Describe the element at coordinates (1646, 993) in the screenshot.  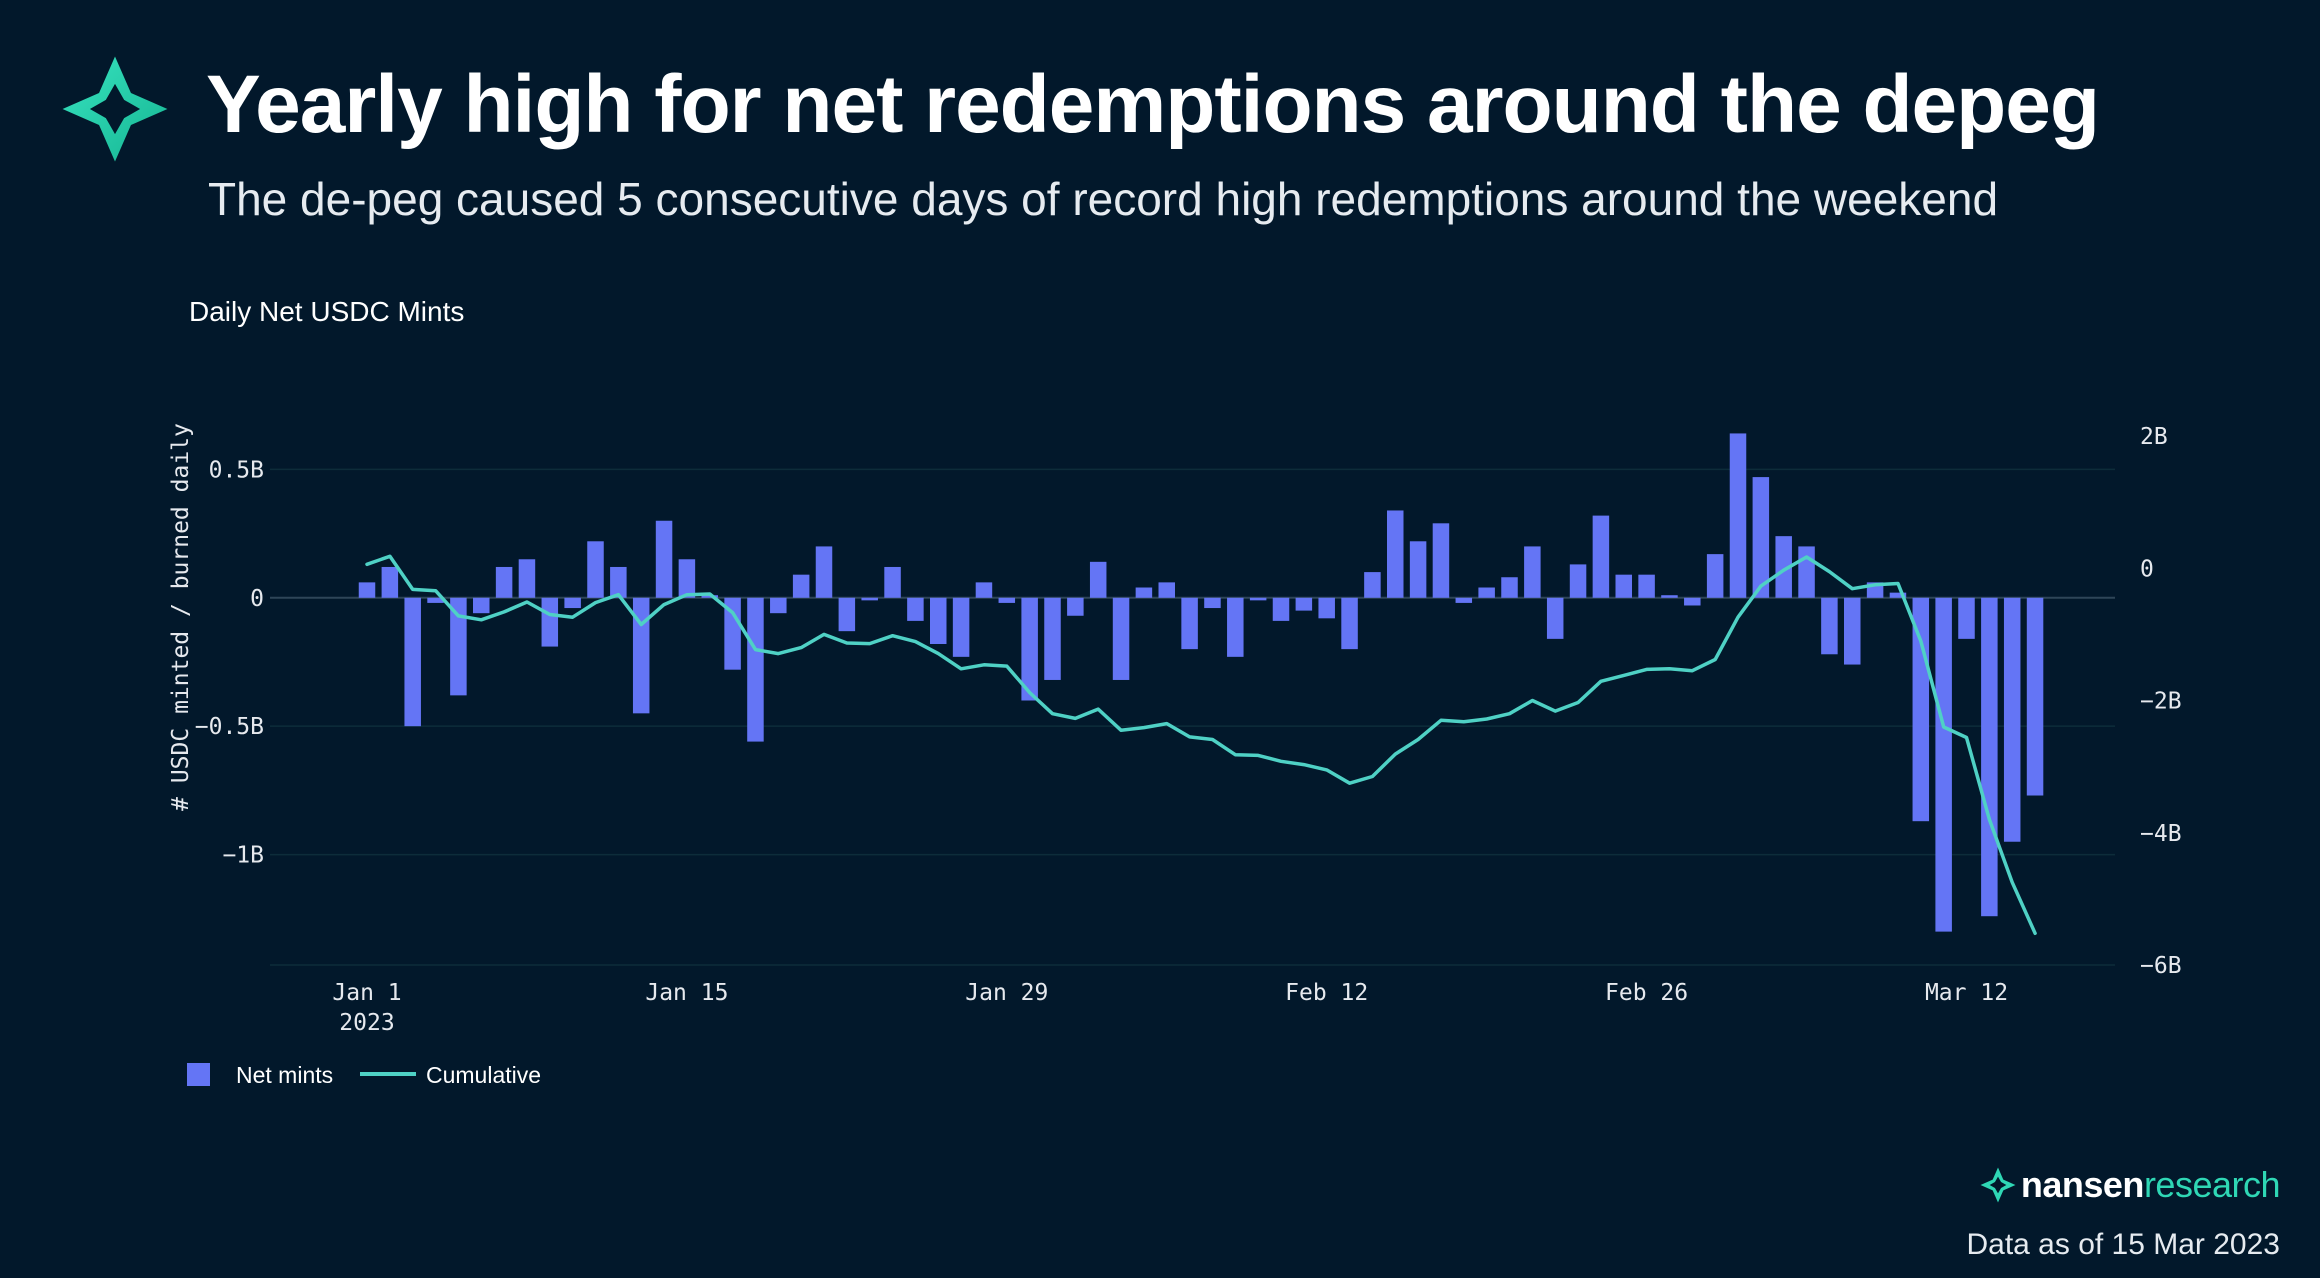
I see `x-tick-label: Feb 26` at that location.